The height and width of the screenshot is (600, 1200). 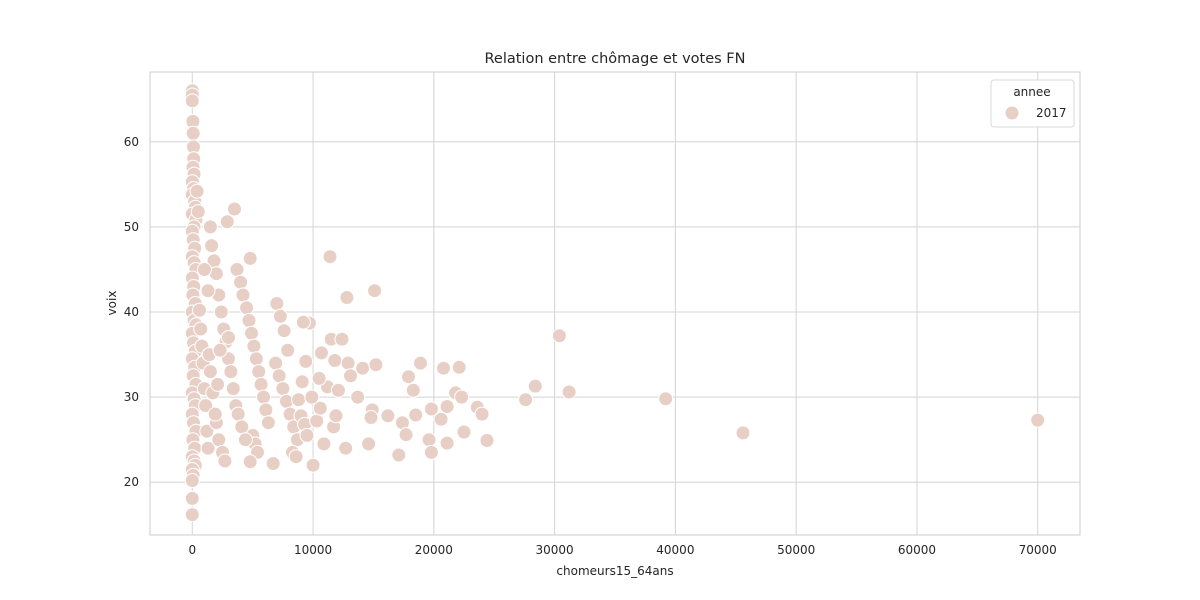 I want to click on legend-label: 2017, so click(x=1051, y=113).